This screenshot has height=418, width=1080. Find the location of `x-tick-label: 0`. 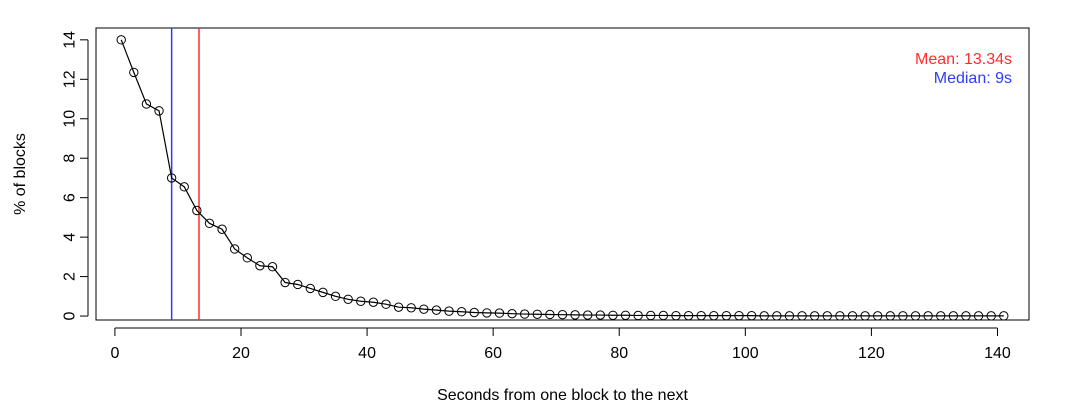

x-tick-label: 0 is located at coordinates (114, 353).